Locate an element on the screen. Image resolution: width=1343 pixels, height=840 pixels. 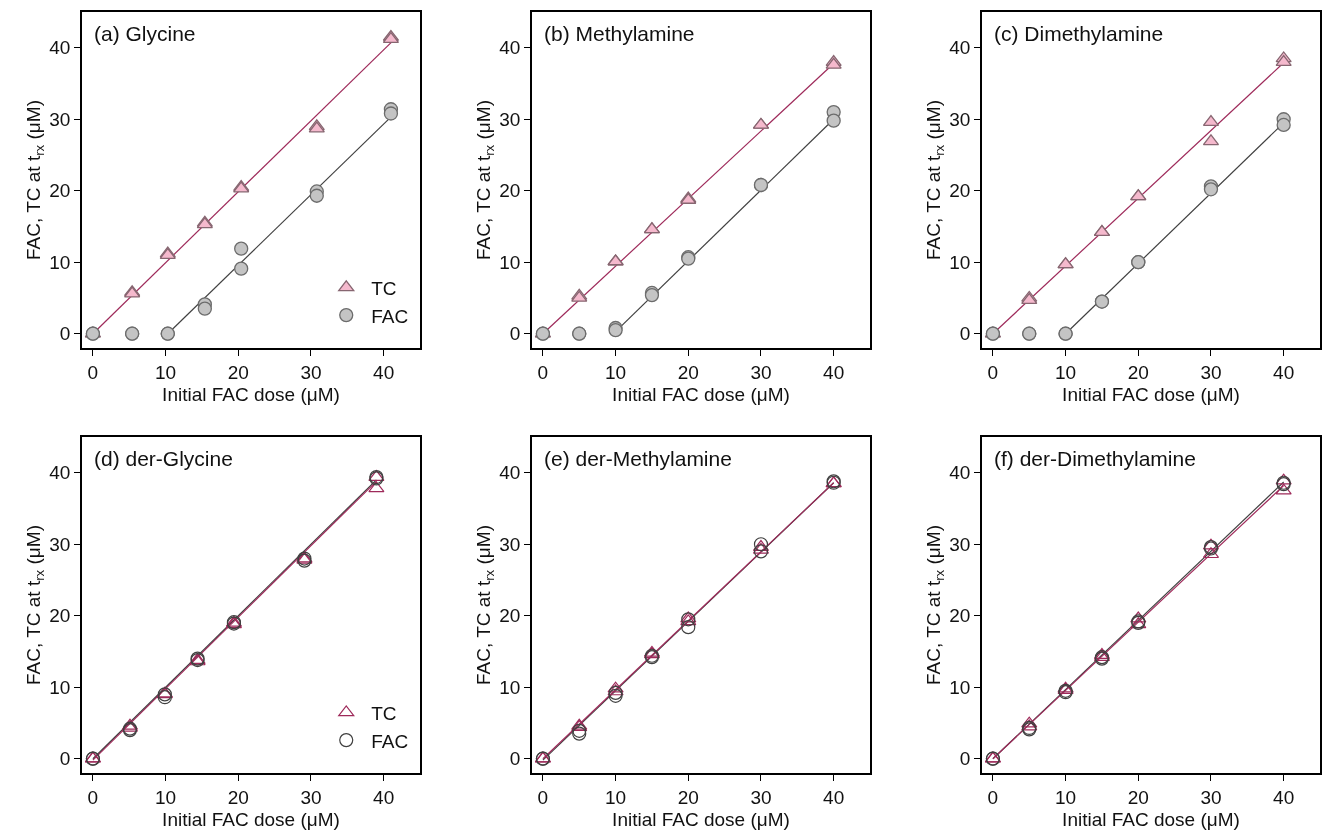
text: (a) Glycine is located at coordinates (145, 33).